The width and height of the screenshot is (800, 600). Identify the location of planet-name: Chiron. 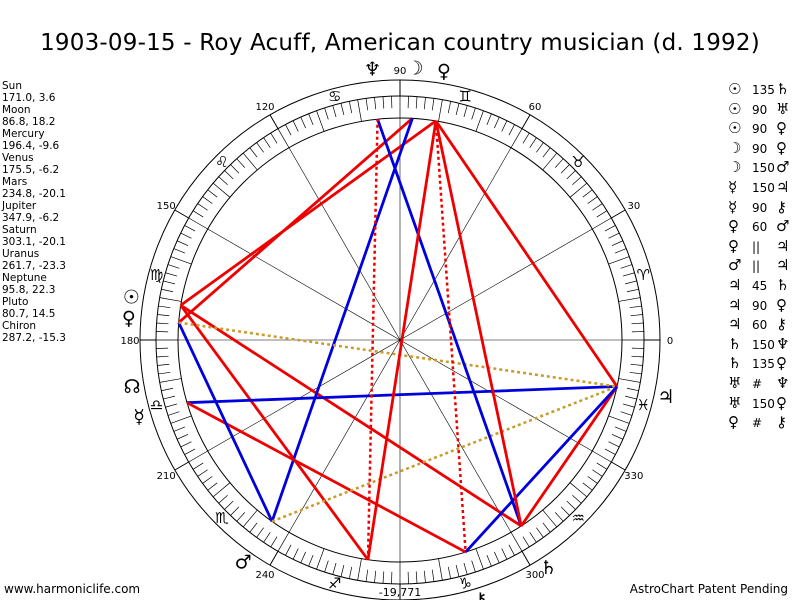
(19, 326).